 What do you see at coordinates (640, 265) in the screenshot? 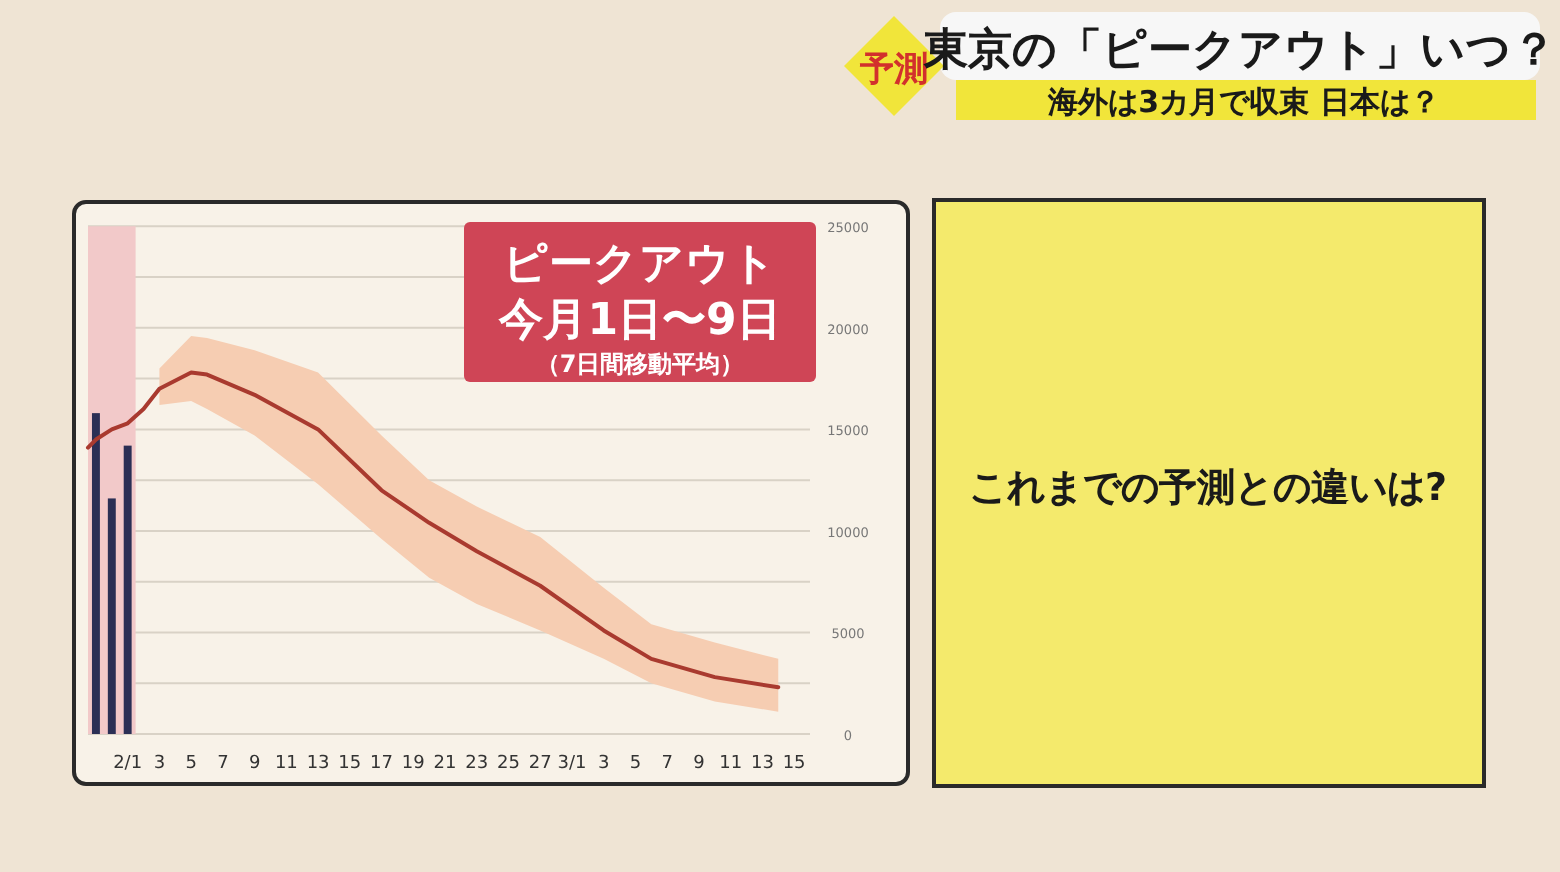
I see `annotation: ピークアウト` at bounding box center [640, 265].